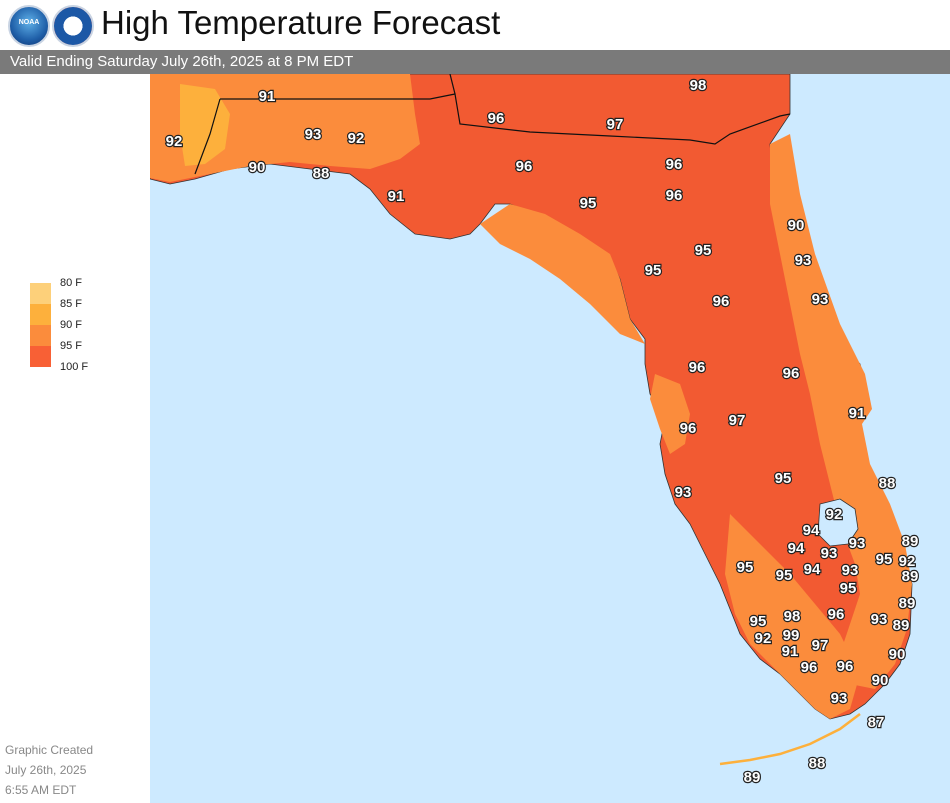 This screenshot has height=803, width=950. I want to click on legend-label: 80 F, so click(71, 283).